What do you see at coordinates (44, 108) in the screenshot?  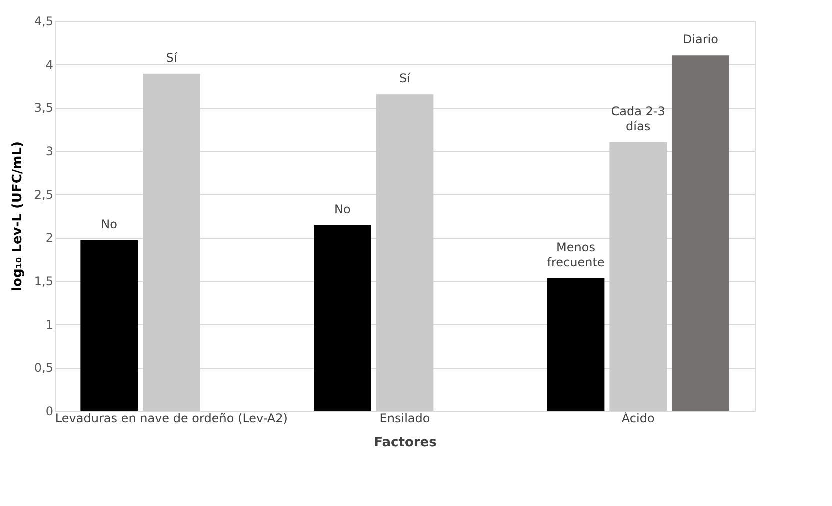 I see `y-tick-label: 3,5` at bounding box center [44, 108].